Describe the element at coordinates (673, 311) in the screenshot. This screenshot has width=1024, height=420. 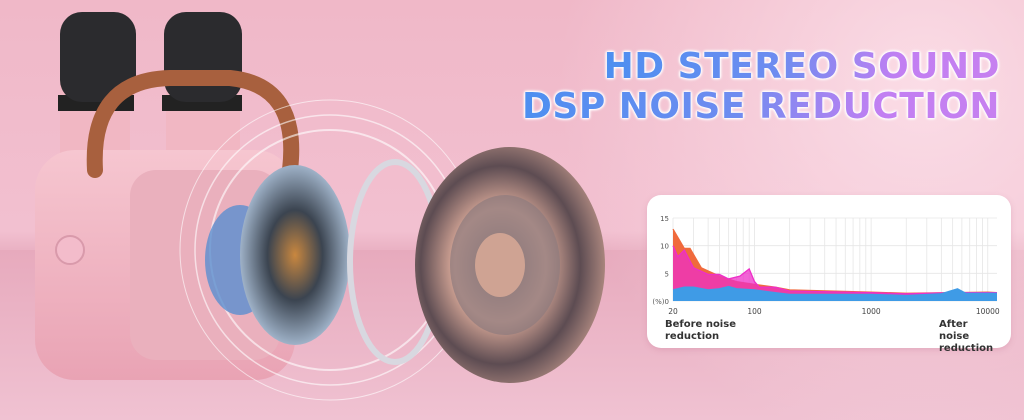
I see `x-tick-label: 20` at that location.